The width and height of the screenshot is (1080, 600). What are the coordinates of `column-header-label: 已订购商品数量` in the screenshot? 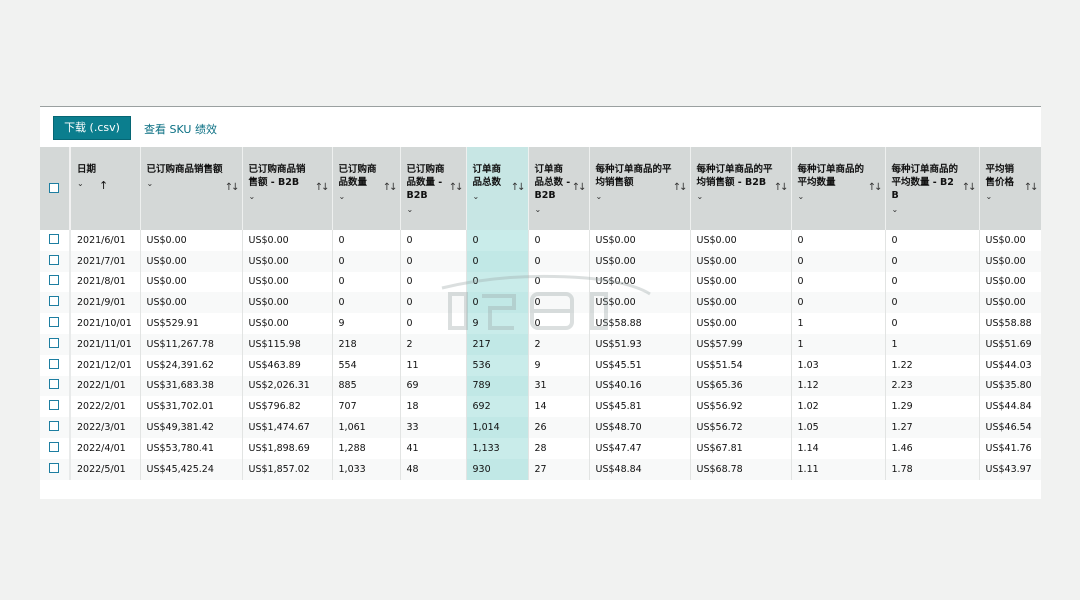 It's located at (357, 176).